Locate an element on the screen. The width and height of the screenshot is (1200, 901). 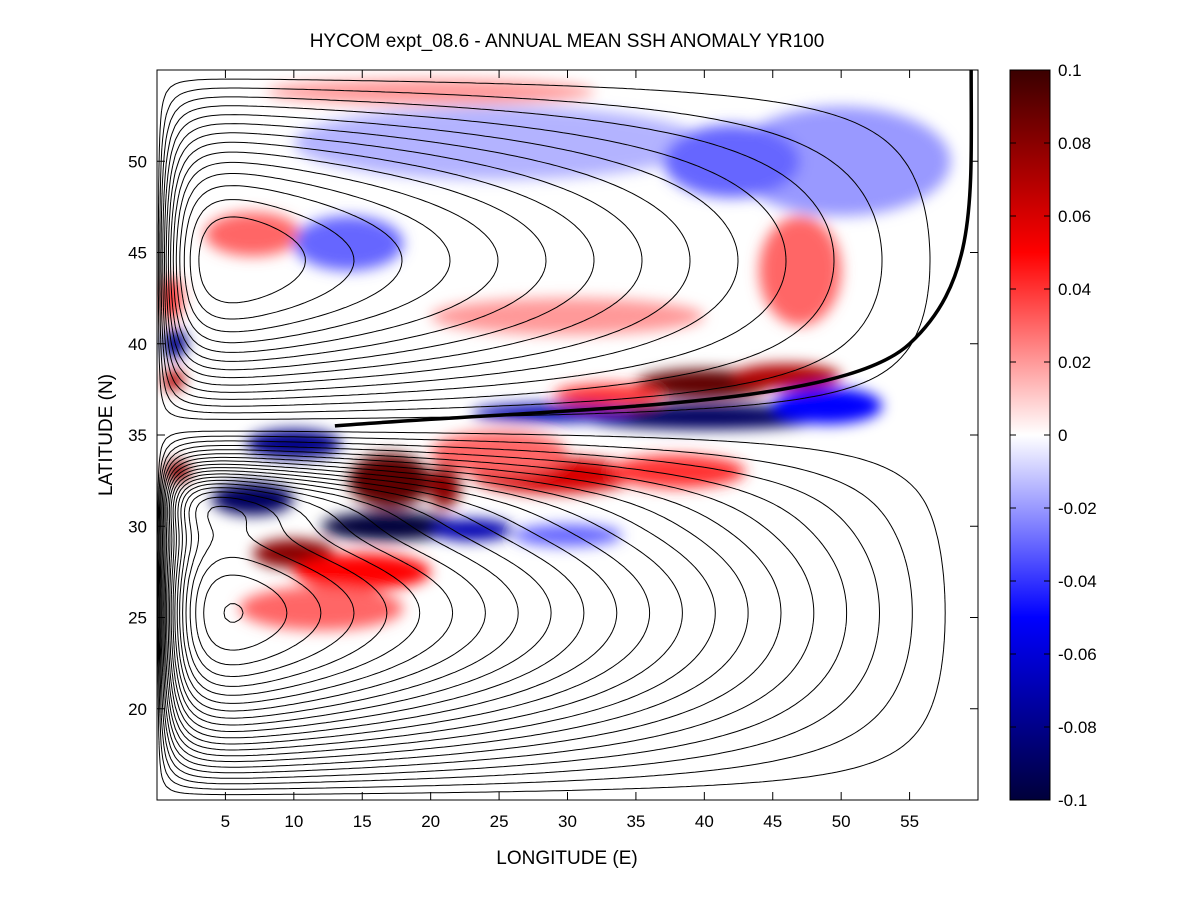
colorbar-tick-label: 0.1 is located at coordinates (1070, 70).